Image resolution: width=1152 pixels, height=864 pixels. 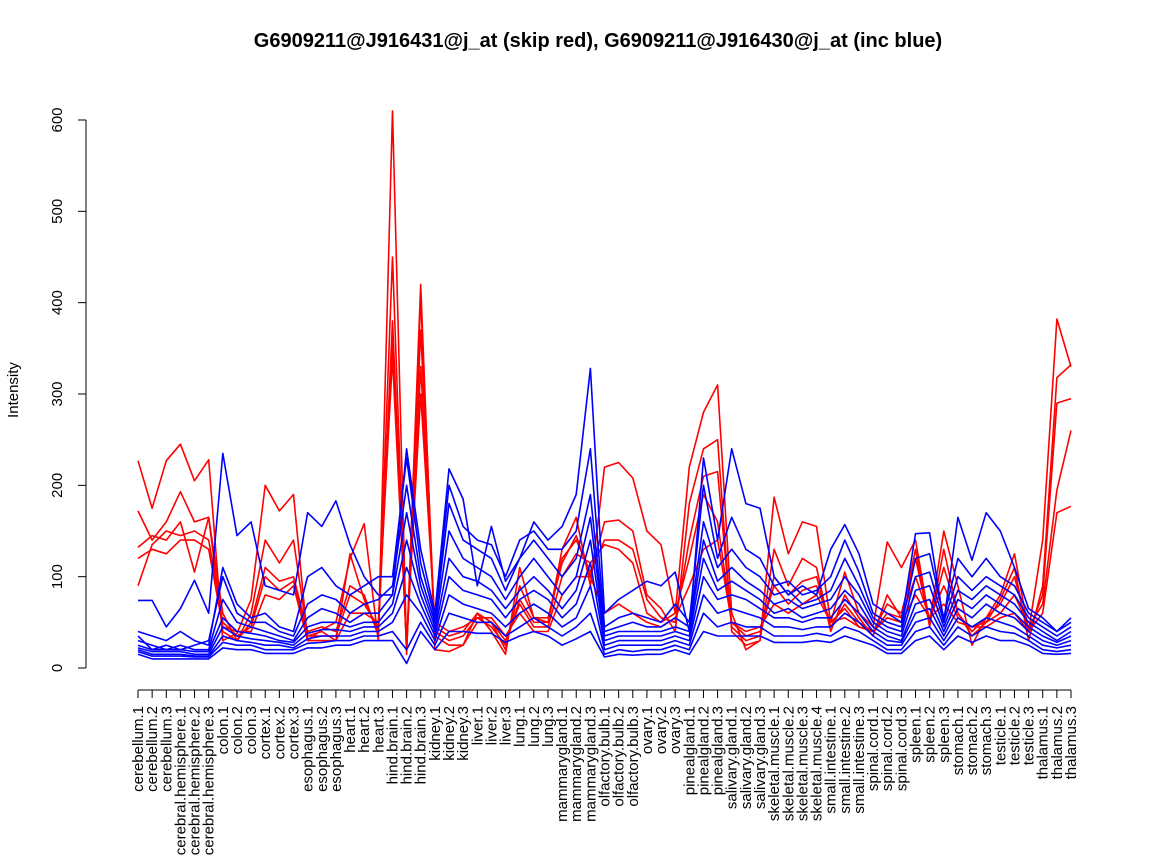 What do you see at coordinates (562, 764) in the screenshot?
I see `x-tick-label: mammarygland.1` at bounding box center [562, 764].